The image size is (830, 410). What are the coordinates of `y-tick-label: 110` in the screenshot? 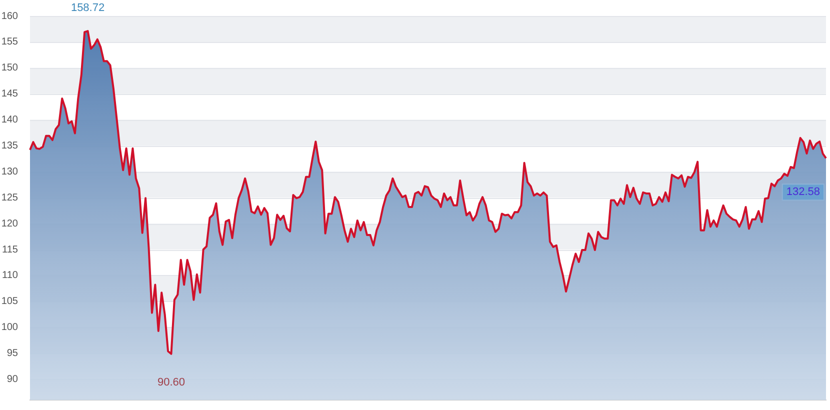 It's located at (10, 276).